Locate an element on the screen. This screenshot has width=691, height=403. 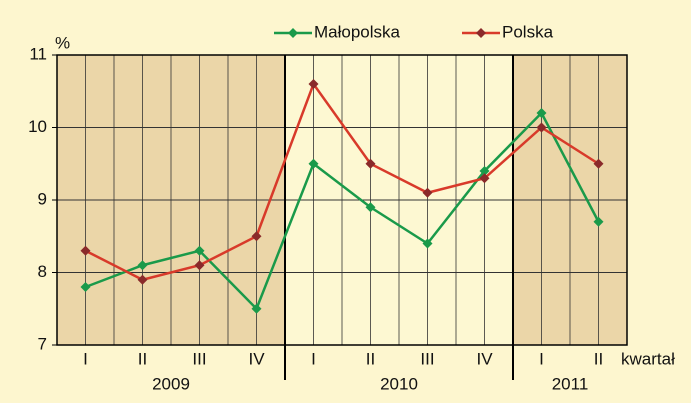
y-tick-label: 9 is located at coordinates (42, 198).